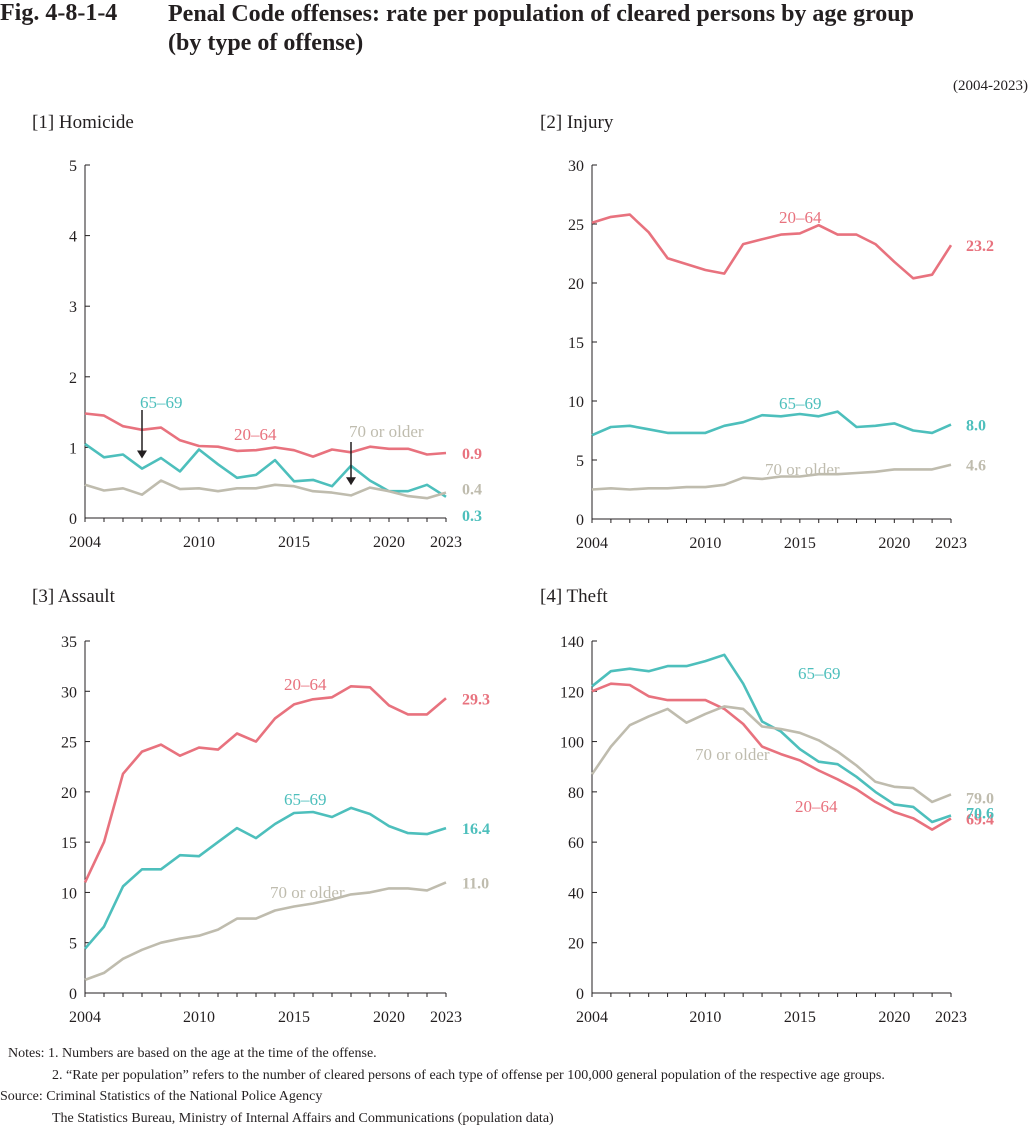 The image size is (1030, 1129). I want to click on y-tick-label: 4, so click(73, 237).